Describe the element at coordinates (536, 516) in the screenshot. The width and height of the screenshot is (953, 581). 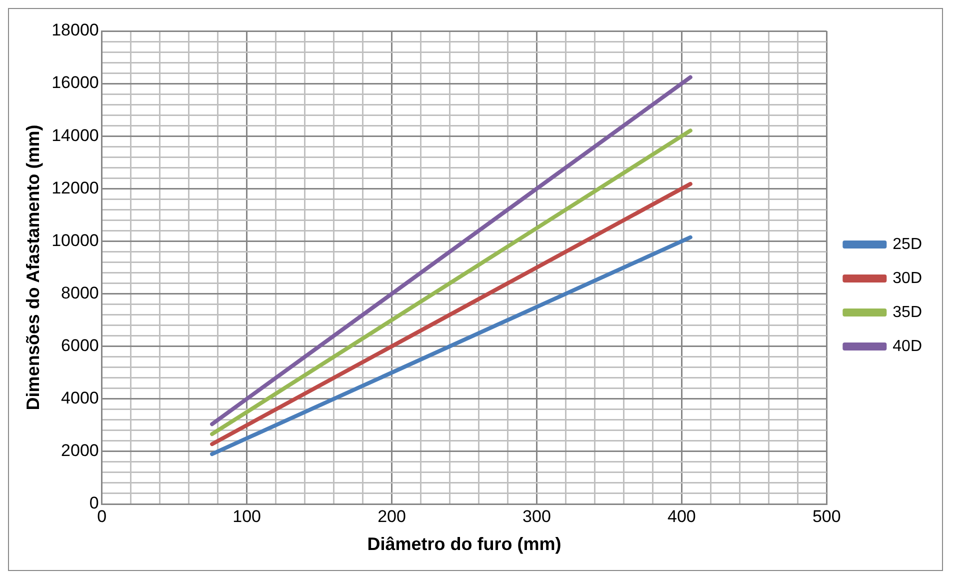
I see `x-tick-label: 300` at that location.